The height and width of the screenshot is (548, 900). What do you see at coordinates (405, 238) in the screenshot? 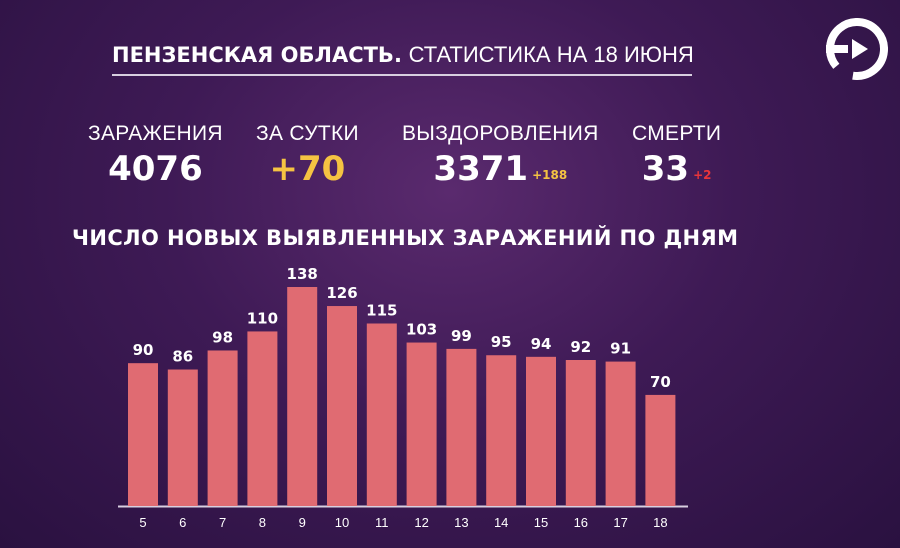
I see `chart-title: ЧИСЛО НОВЫХ ВЫЯВЛЕННЫХ ЗАРАЖЕНИЙ ПО ДНЯМ` at bounding box center [405, 238].